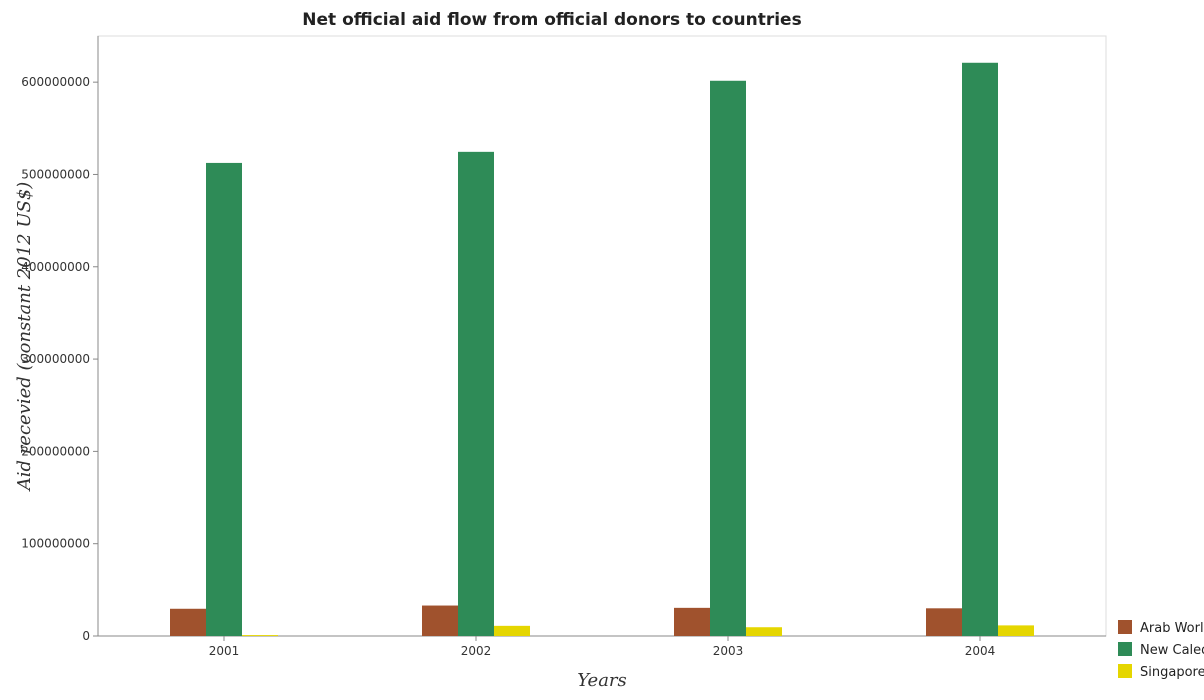 Image resolution: width=1204 pixels, height=700 pixels. I want to click on y-axis-label: Aid recevied (constant 2012 US$), so click(24, 337).